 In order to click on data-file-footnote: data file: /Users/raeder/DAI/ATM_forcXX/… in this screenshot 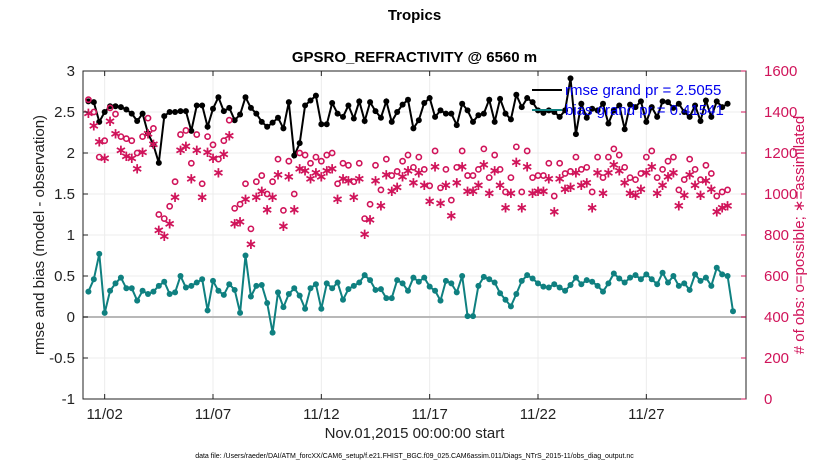, I will do `click(414, 456)`.